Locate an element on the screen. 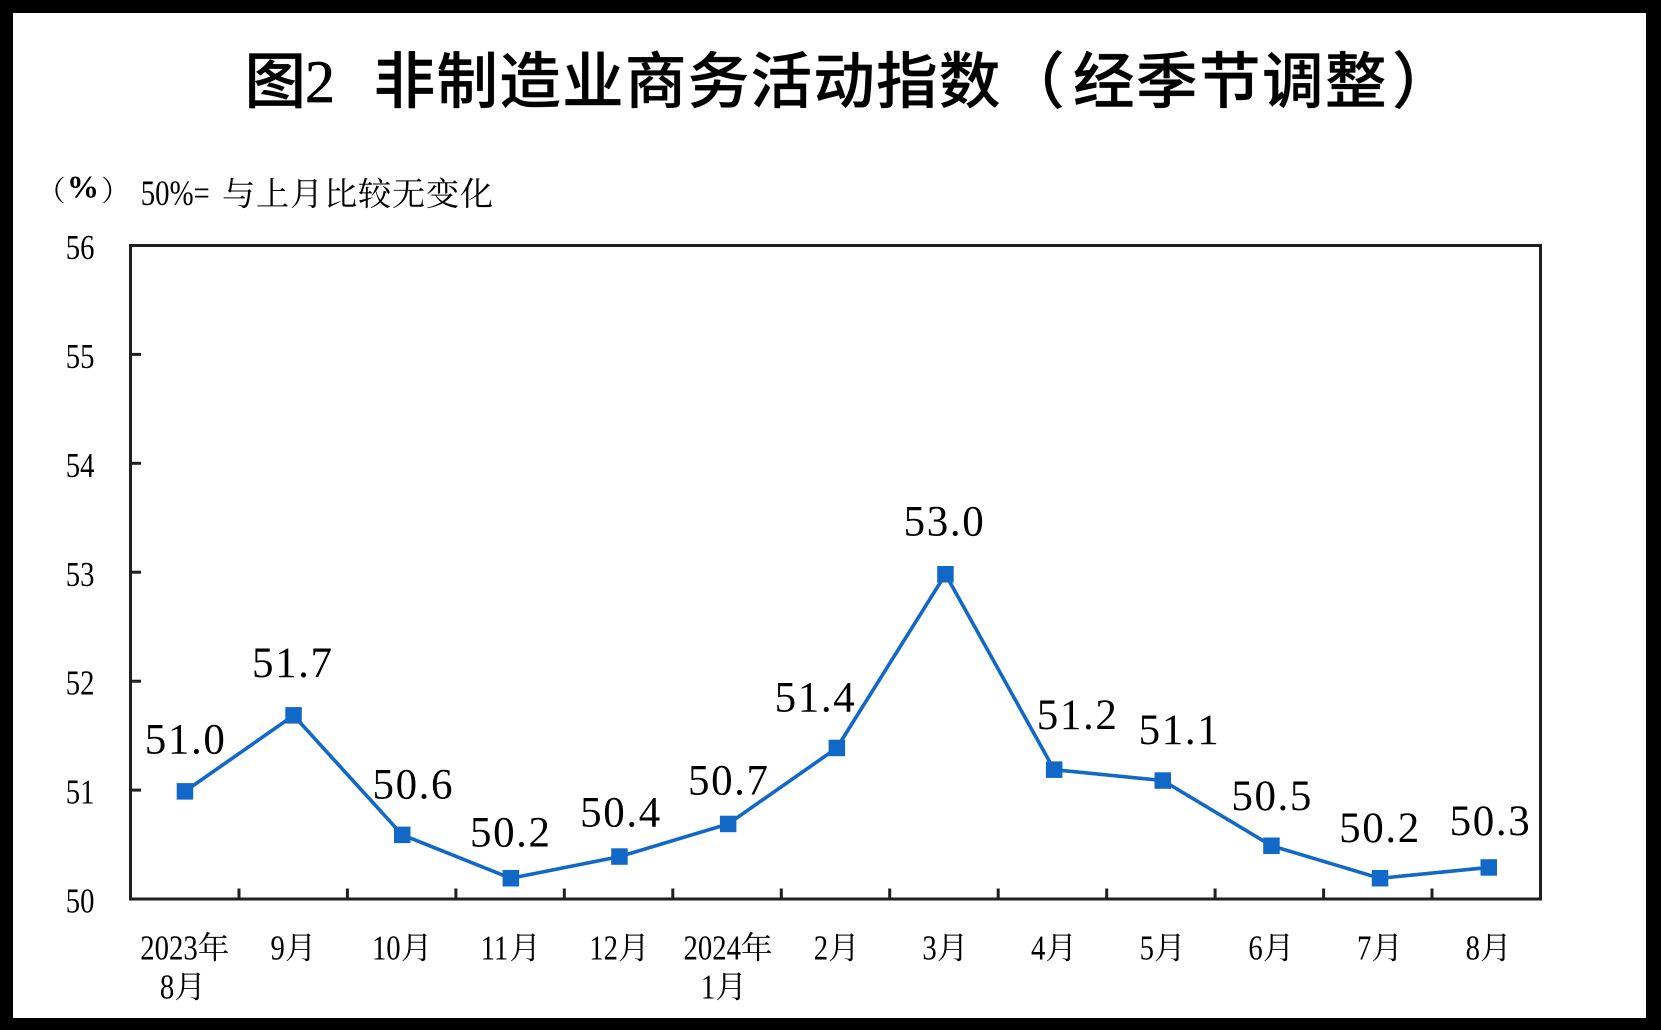 The image size is (1661, 1030). svg-text: 53 is located at coordinates (80, 573).